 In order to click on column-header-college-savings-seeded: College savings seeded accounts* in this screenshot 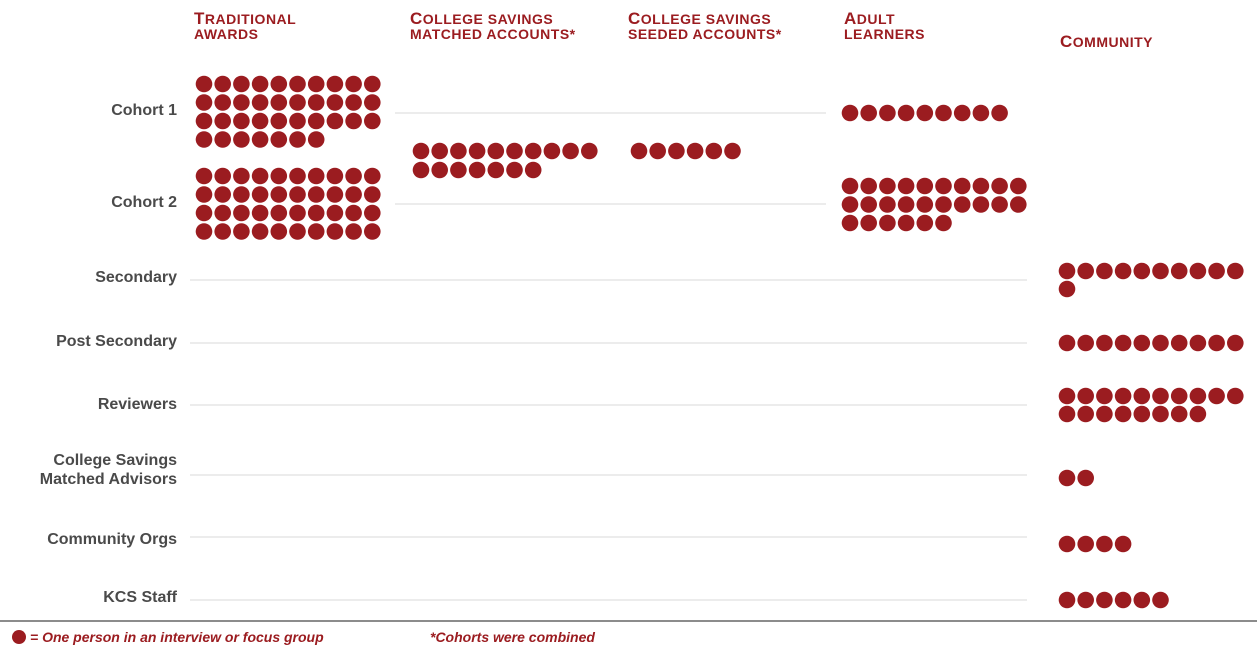, I will do `click(705, 25)`.